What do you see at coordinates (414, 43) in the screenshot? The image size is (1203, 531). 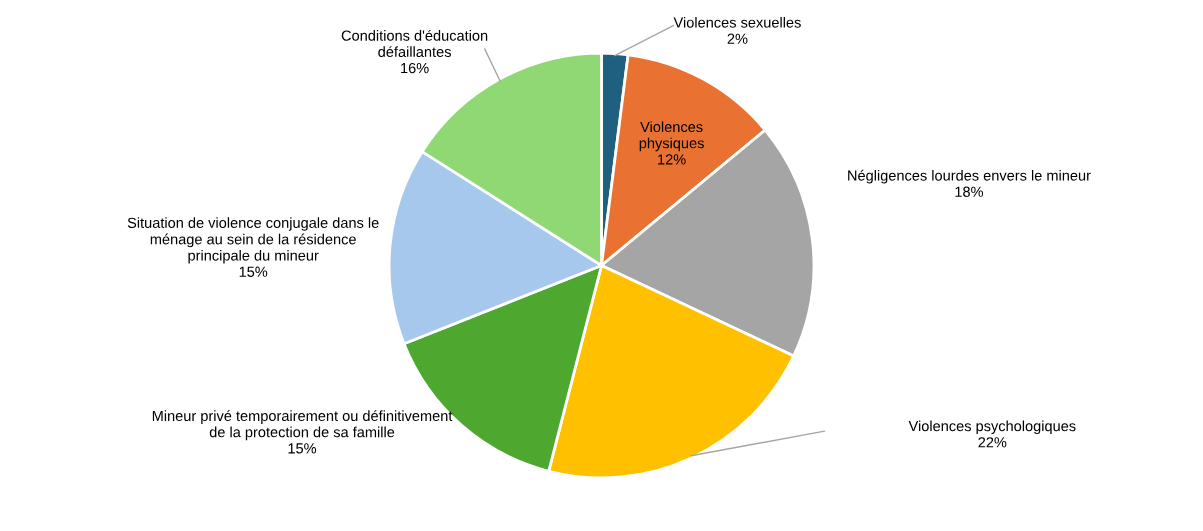 I see `slice-label: Conditions d'éducation défaillantes` at bounding box center [414, 43].